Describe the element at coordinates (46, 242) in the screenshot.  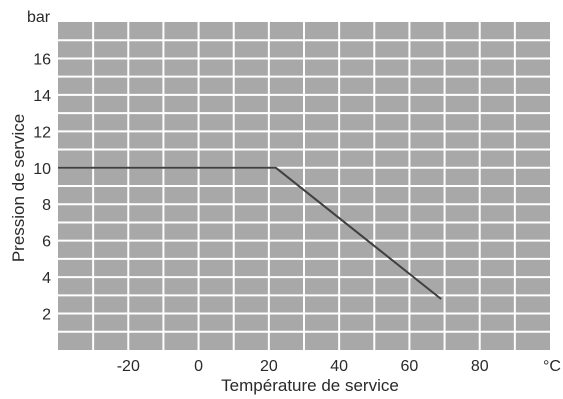
I see `y-tick-label: 6` at that location.